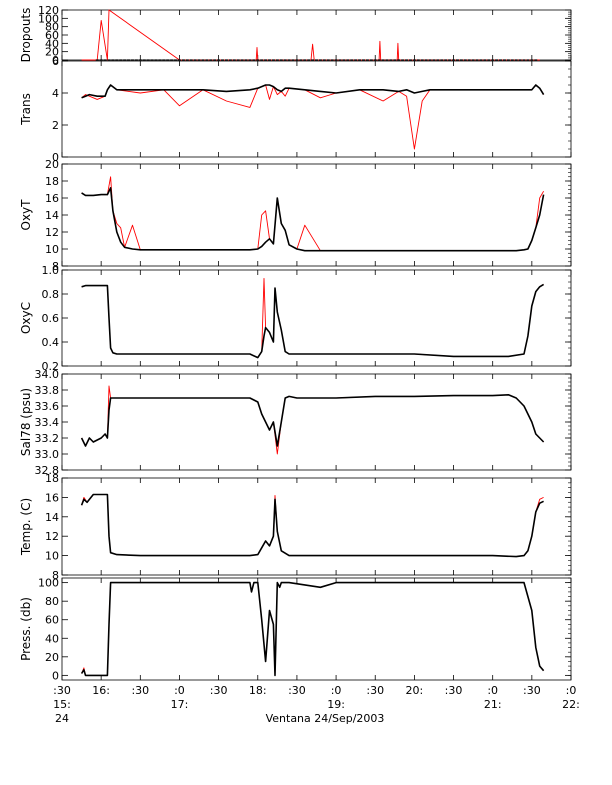 The height and width of the screenshot is (785, 612). I want to click on panel-7: 0 20 40 60 80 100 Press. (db), so click(295, 629).